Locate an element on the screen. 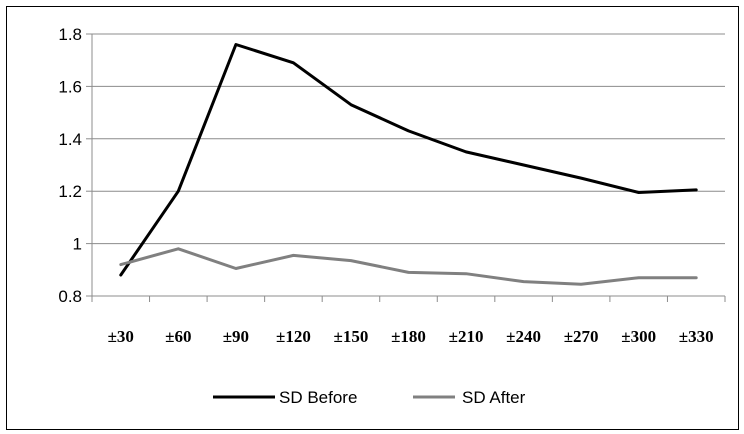  legend-label: SD Before is located at coordinates (318, 397).